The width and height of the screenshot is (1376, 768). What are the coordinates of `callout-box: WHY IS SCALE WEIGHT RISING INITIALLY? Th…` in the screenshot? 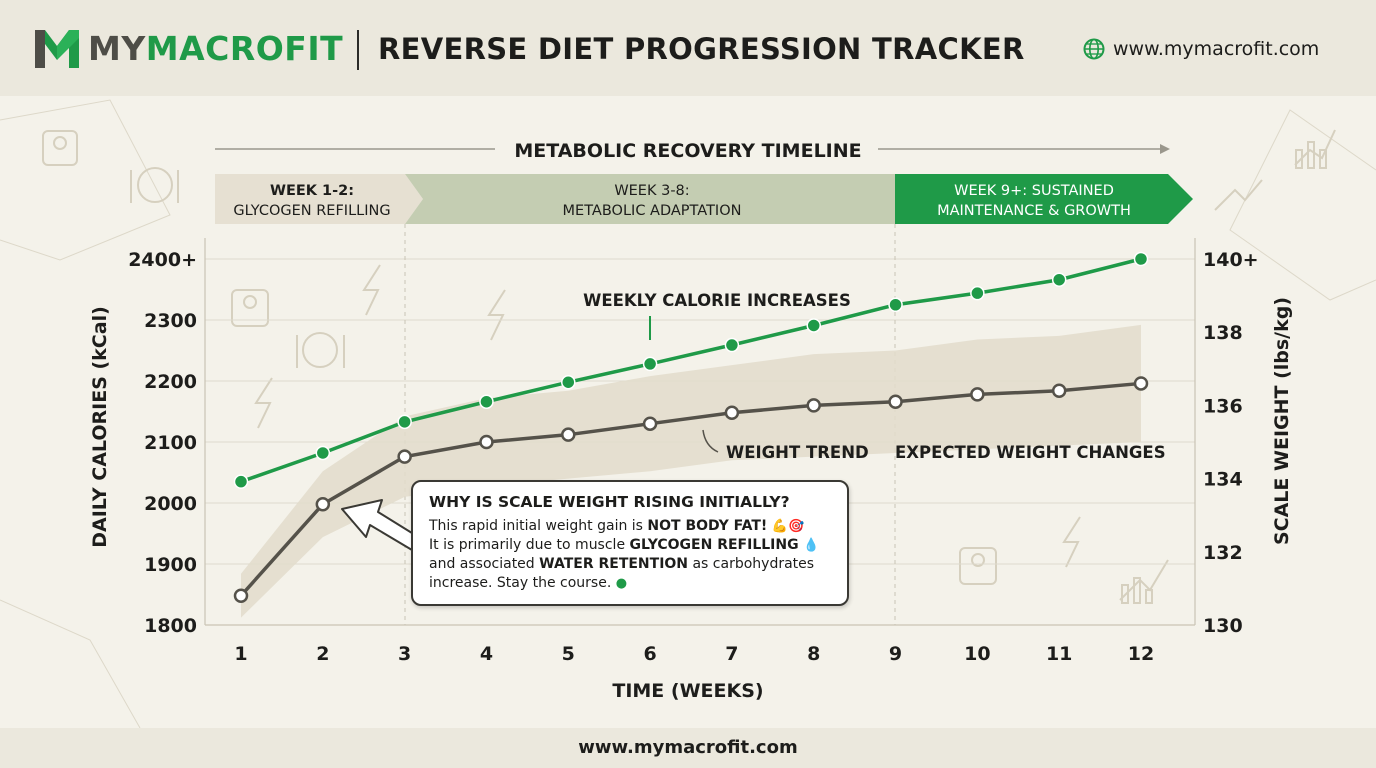 It's located at (630, 543).